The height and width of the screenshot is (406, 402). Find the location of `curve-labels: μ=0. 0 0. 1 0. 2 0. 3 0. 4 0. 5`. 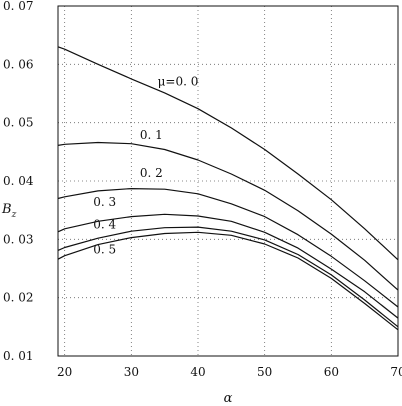

curve-labels: μ=0. 0 0. 1 0. 2 0. 3 0. 4 0. 5 is located at coordinates (145, 165).